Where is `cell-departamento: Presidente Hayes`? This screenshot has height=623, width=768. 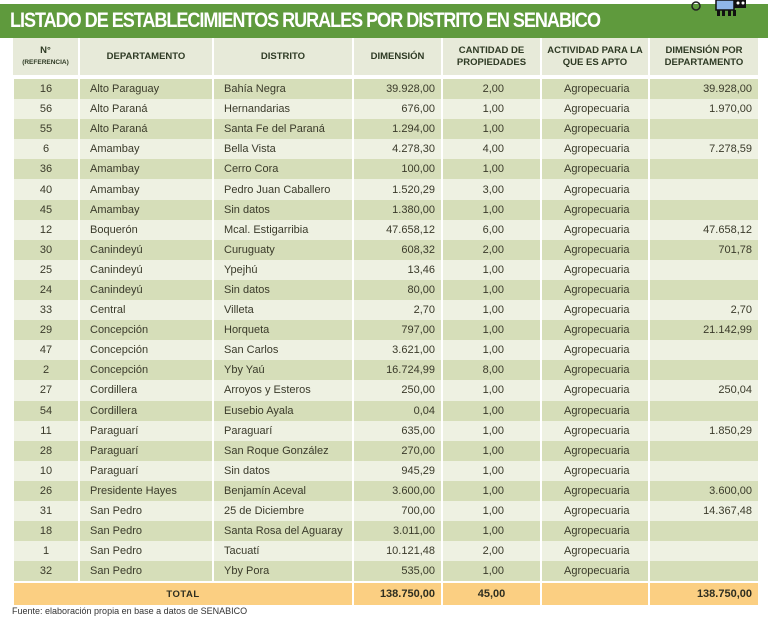 cell-departamento: Presidente Hayes is located at coordinates (145, 490).